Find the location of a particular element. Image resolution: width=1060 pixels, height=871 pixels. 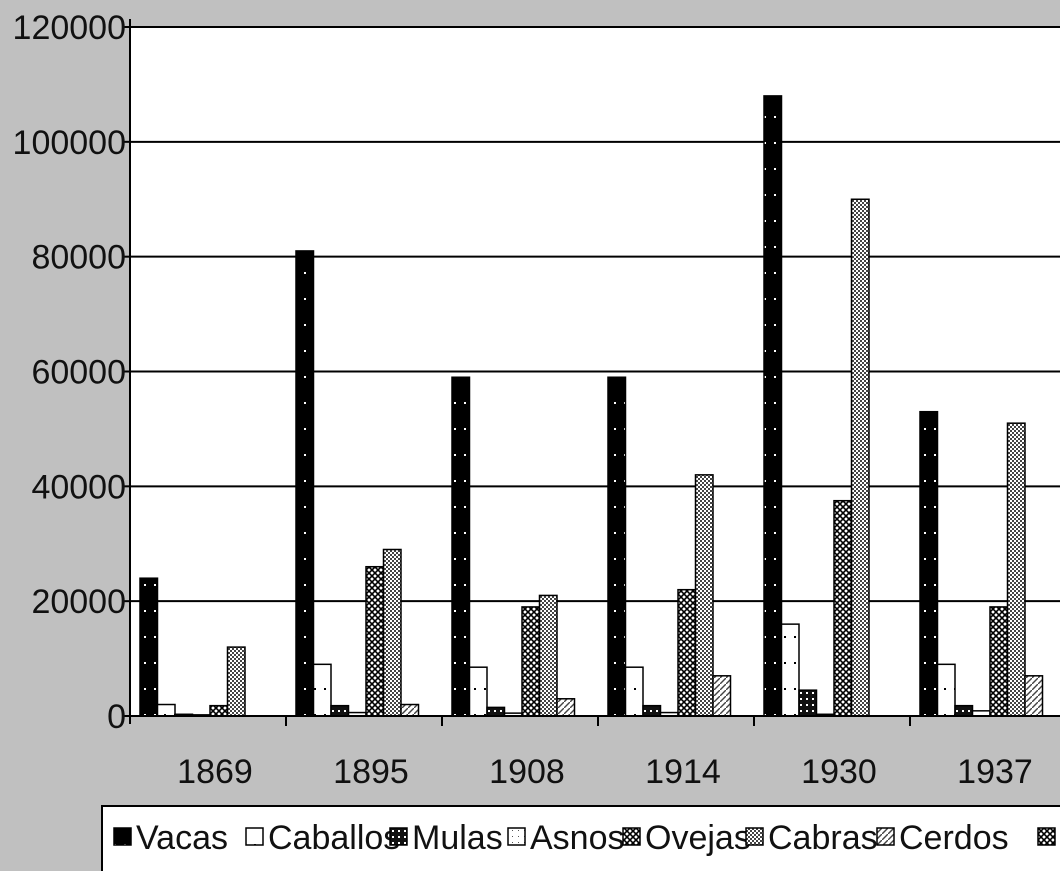

legend-swatch-caballos is located at coordinates (254, 836).